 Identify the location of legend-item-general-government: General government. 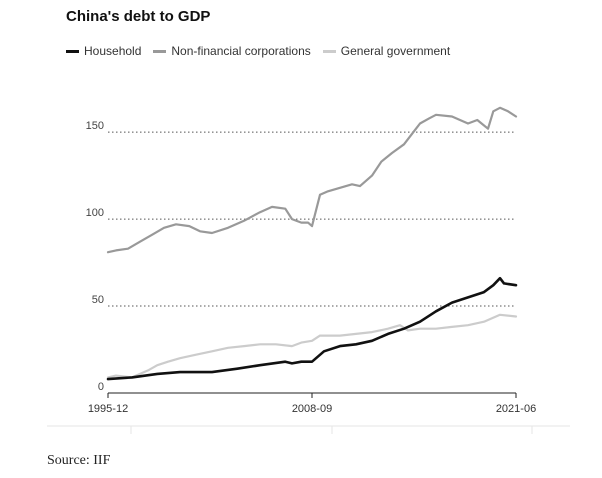
(386, 51).